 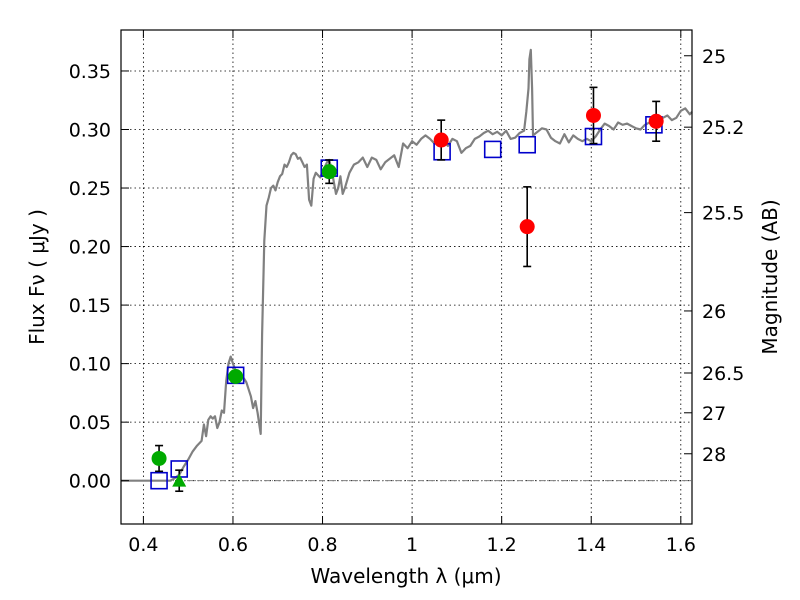 What do you see at coordinates (714, 414) in the screenshot?
I see `y2-tick-label: 27` at bounding box center [714, 414].